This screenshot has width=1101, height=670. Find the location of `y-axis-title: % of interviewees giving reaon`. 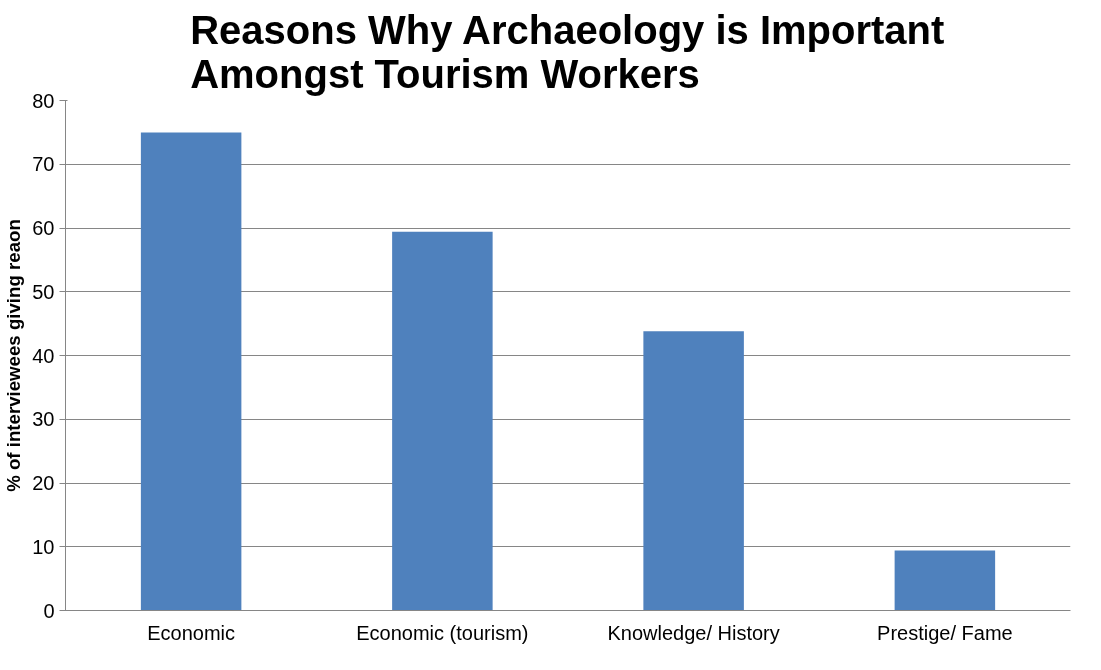

y-axis-title: % of interviewees giving reaon is located at coordinates (14, 355).